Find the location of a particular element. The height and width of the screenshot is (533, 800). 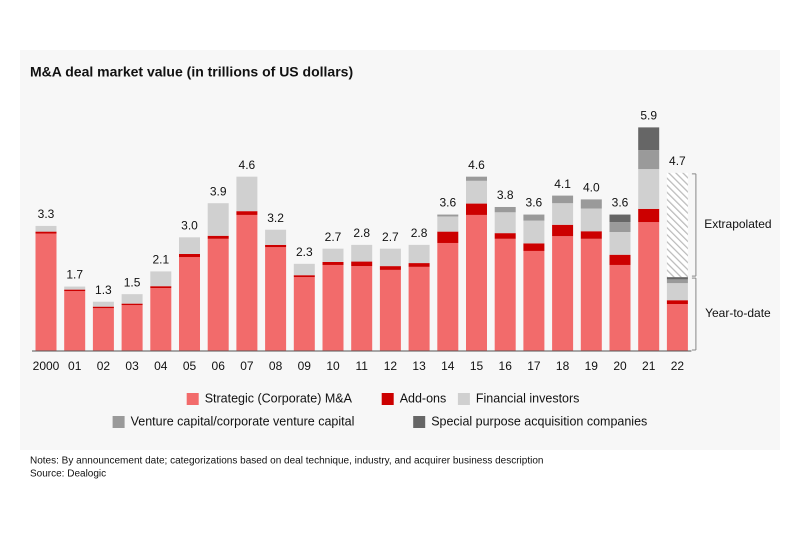

x-tick-label: 14 is located at coordinates (448, 366).